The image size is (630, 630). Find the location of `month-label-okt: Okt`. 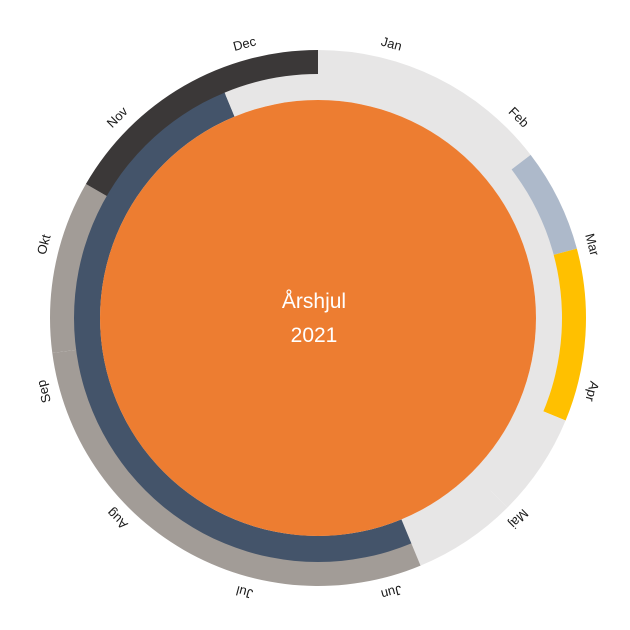

month-label-okt: Okt is located at coordinates (44, 244).